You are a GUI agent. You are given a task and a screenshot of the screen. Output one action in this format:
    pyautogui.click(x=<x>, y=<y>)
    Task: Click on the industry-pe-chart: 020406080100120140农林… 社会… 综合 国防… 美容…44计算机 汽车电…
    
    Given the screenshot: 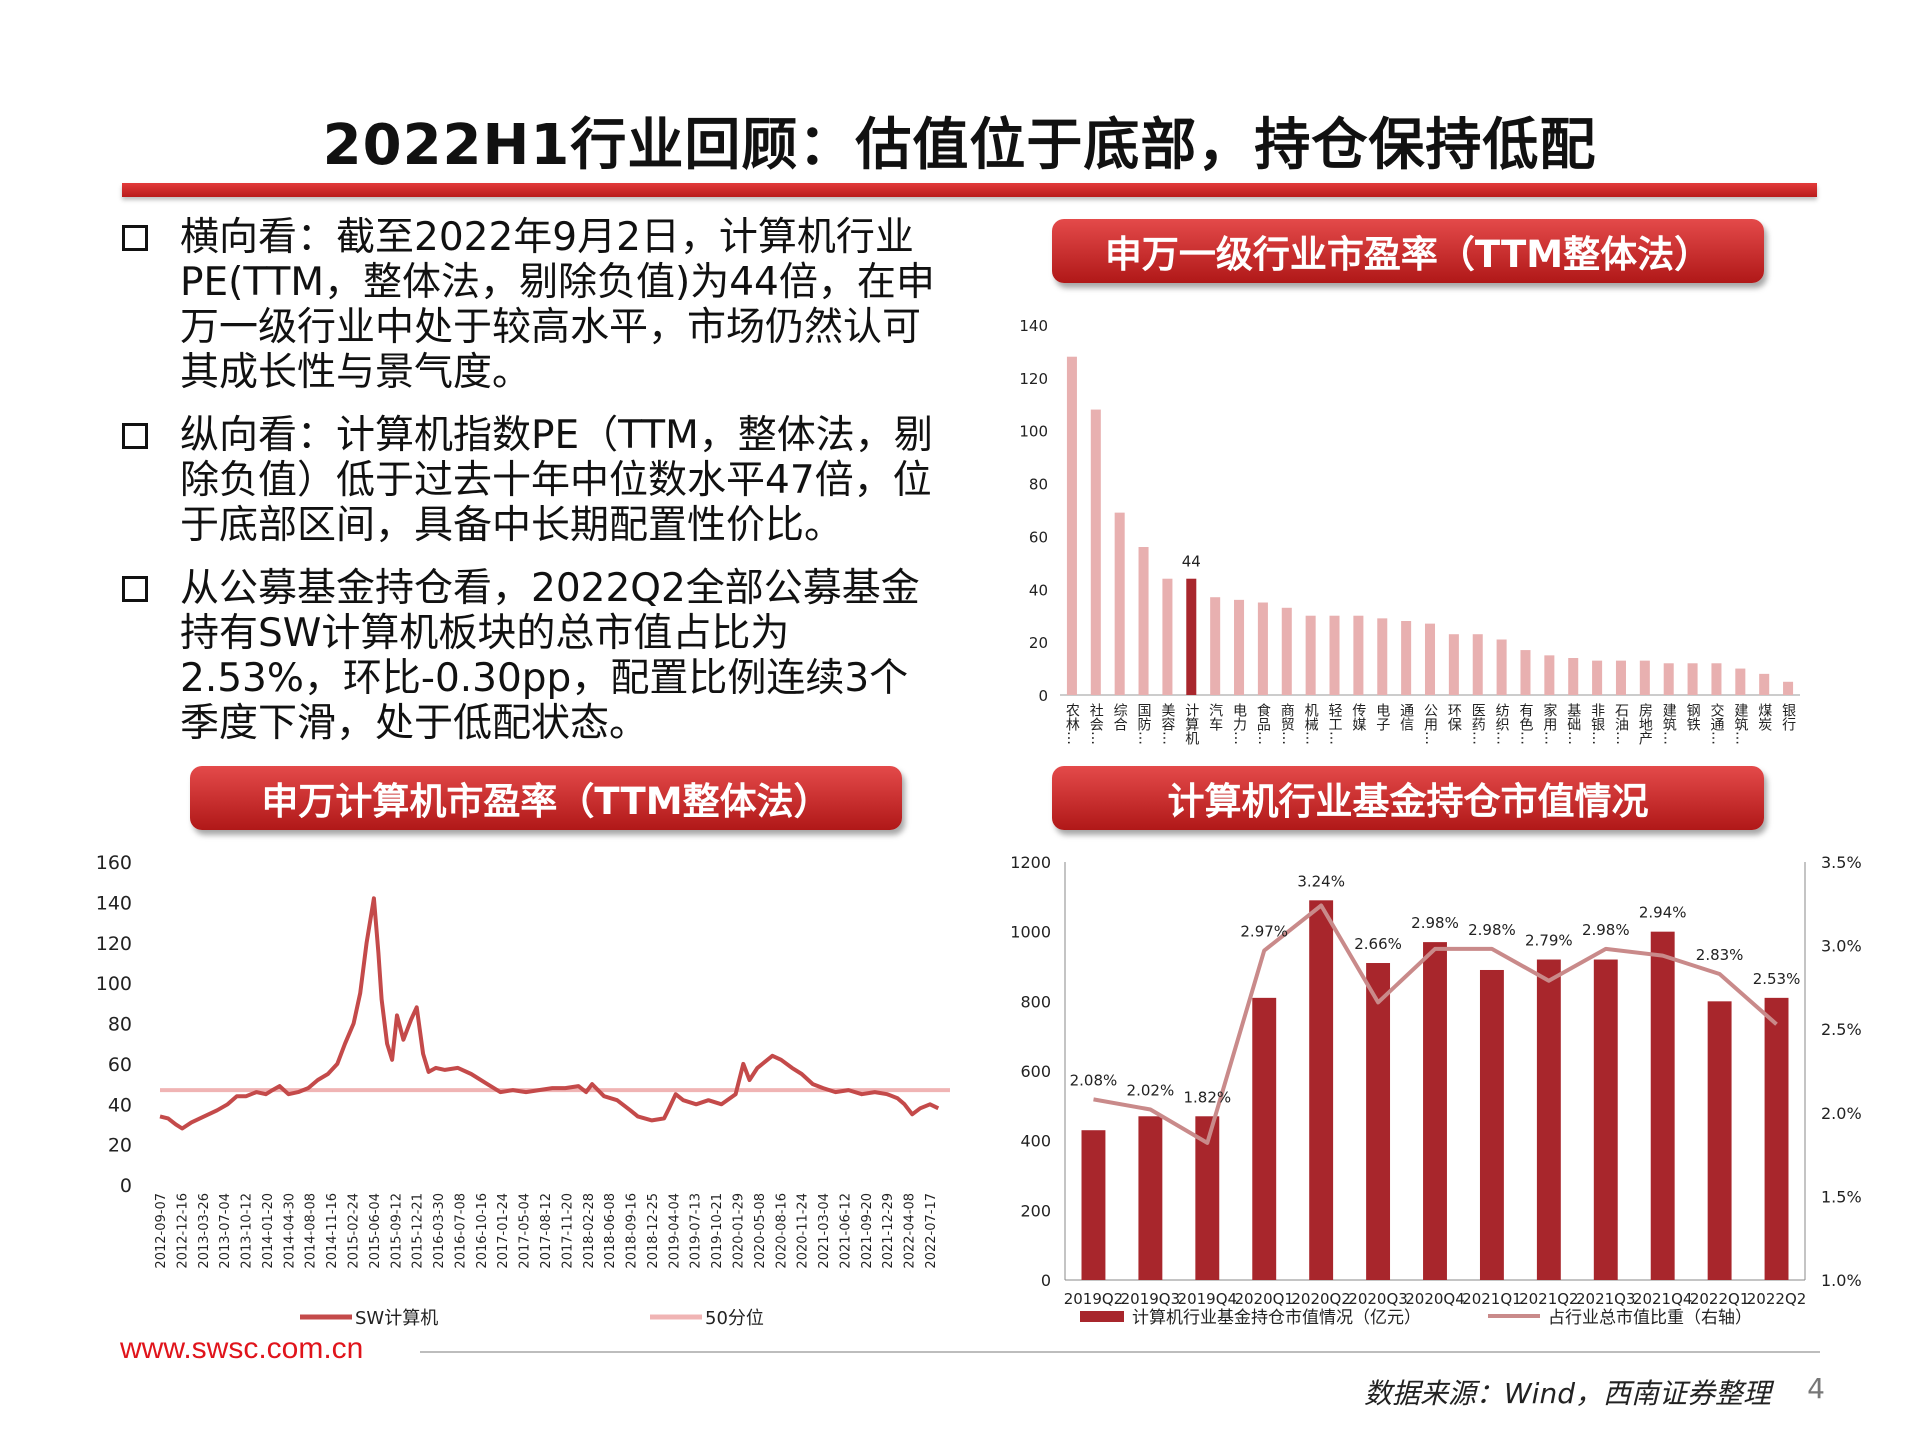 What is the action you would take?
    pyautogui.click(x=1409, y=531)
    